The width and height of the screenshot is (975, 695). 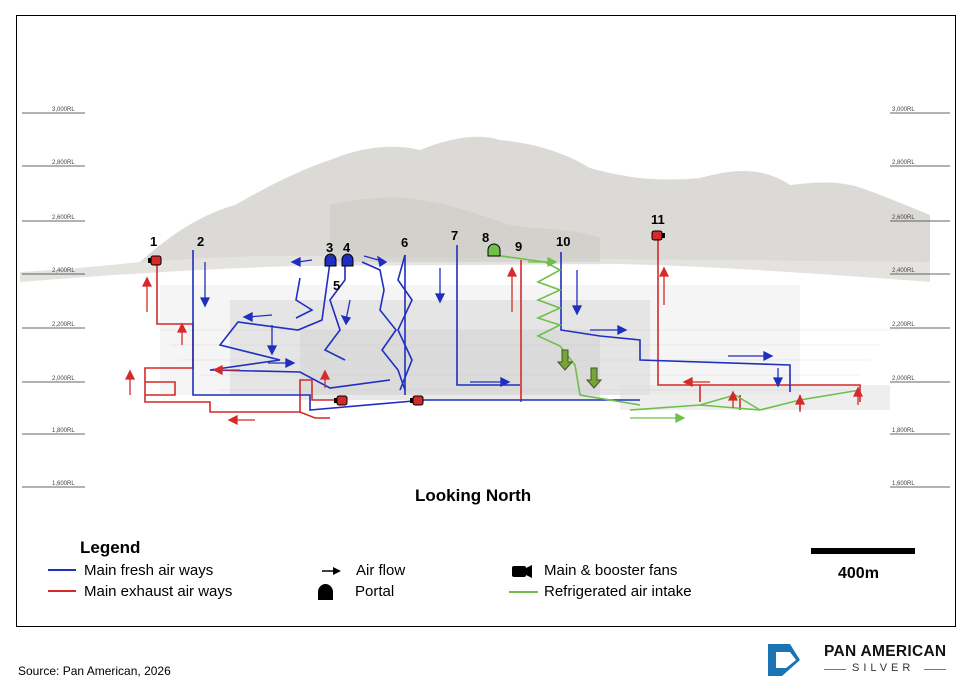 What do you see at coordinates (579, 369) in the screenshot?
I see `refrigerated-large-arrows` at bounding box center [579, 369].